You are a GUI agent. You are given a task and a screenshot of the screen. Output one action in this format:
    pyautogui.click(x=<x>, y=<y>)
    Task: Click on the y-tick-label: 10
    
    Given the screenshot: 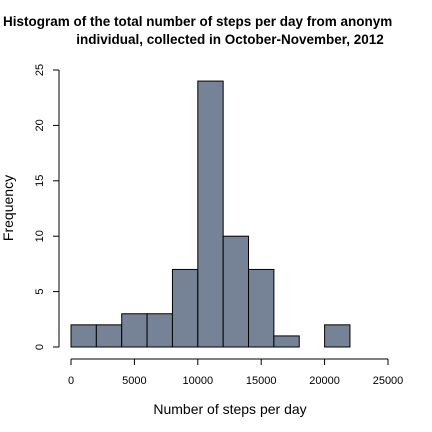 What is the action you would take?
    pyautogui.click(x=40, y=236)
    